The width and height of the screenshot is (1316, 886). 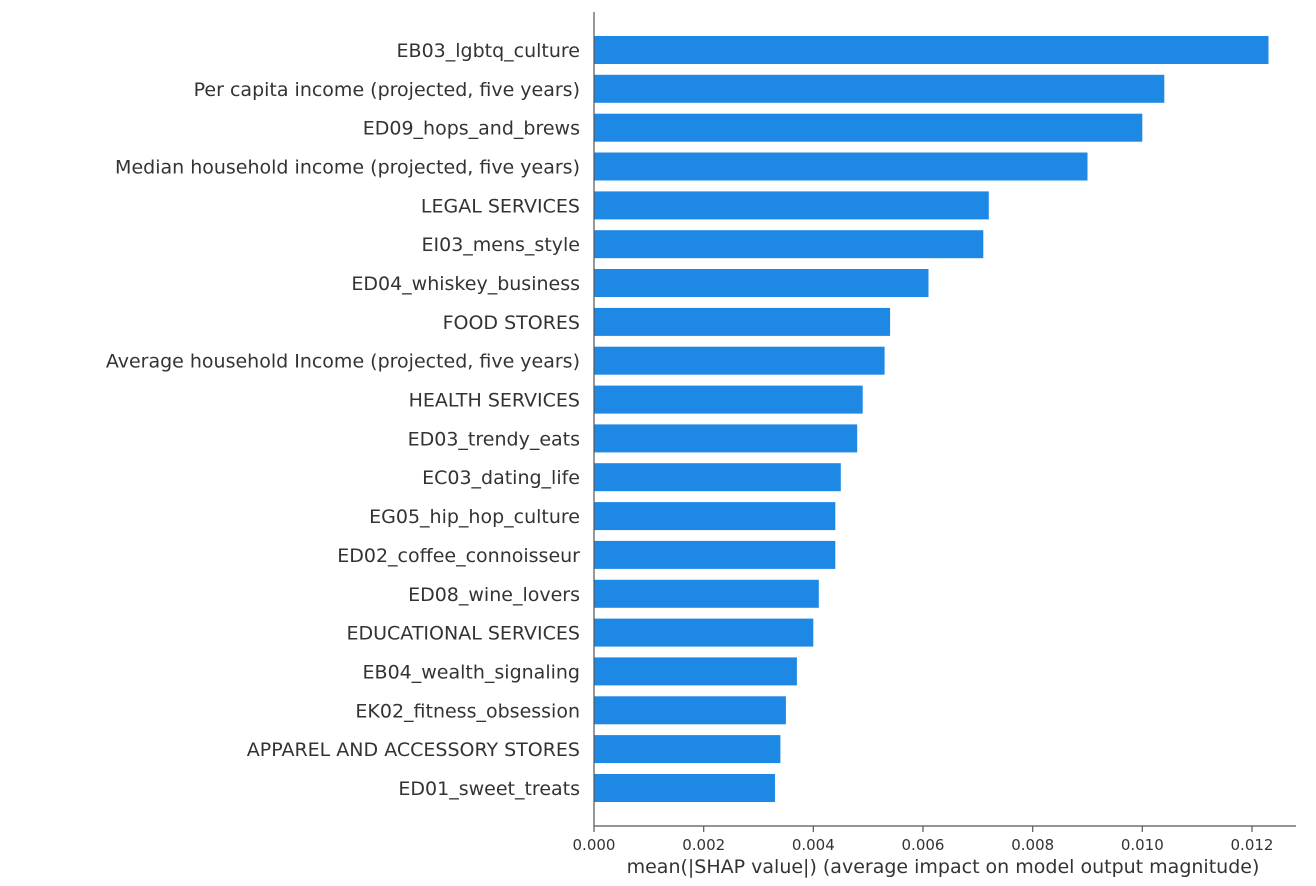 I want to click on x-tick-label: 0.010, so click(x=1142, y=845).